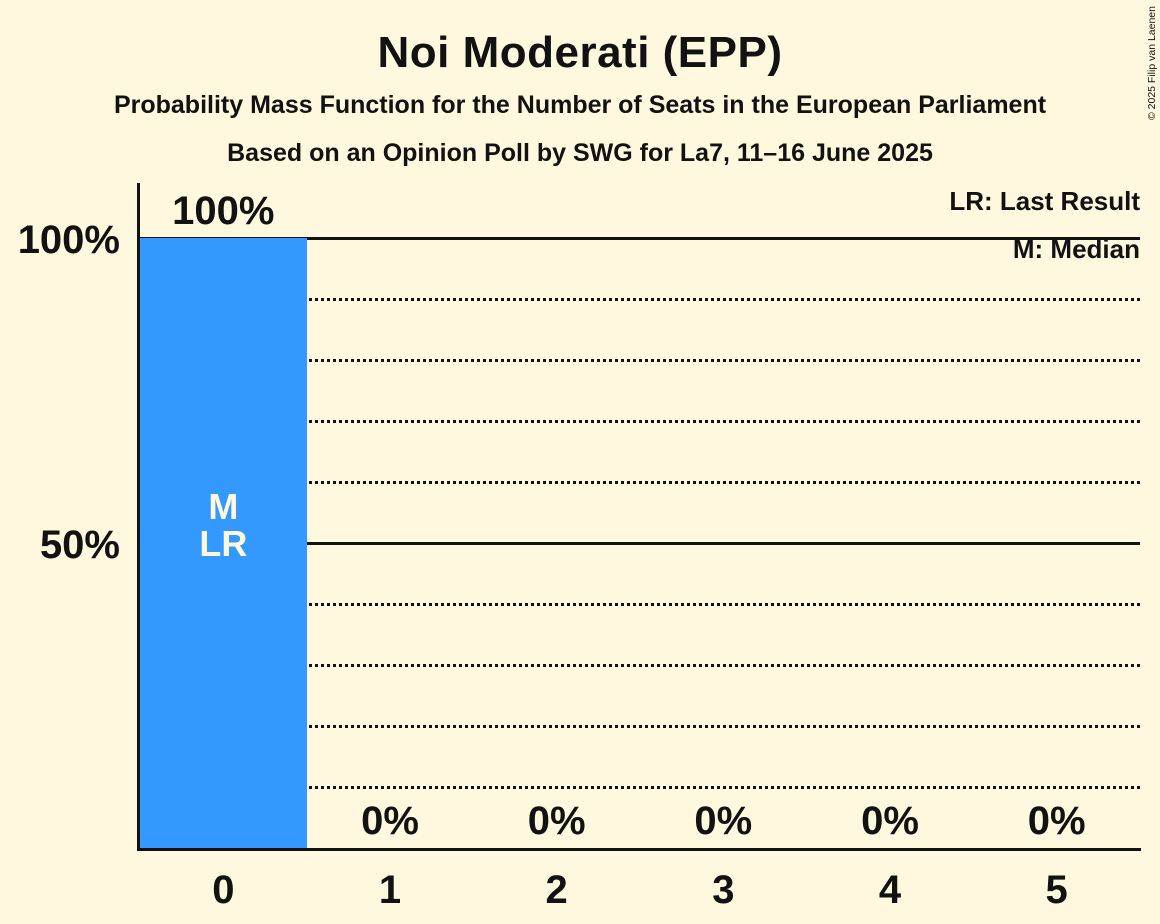 This screenshot has height=924, width=1160. I want to click on legend-last-result: LR: Last Result, so click(1044, 201).